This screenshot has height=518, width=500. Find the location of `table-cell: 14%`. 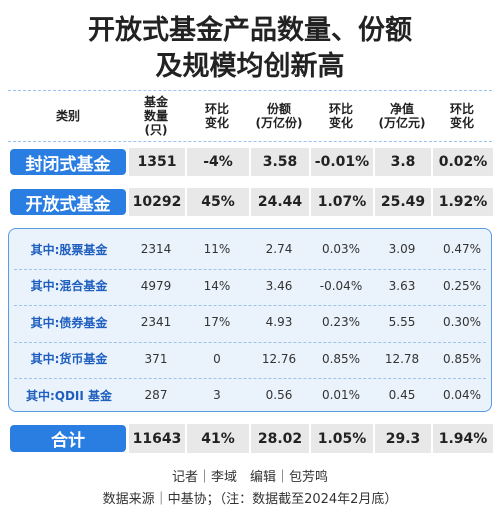

table-cell: 14% is located at coordinates (217, 285).